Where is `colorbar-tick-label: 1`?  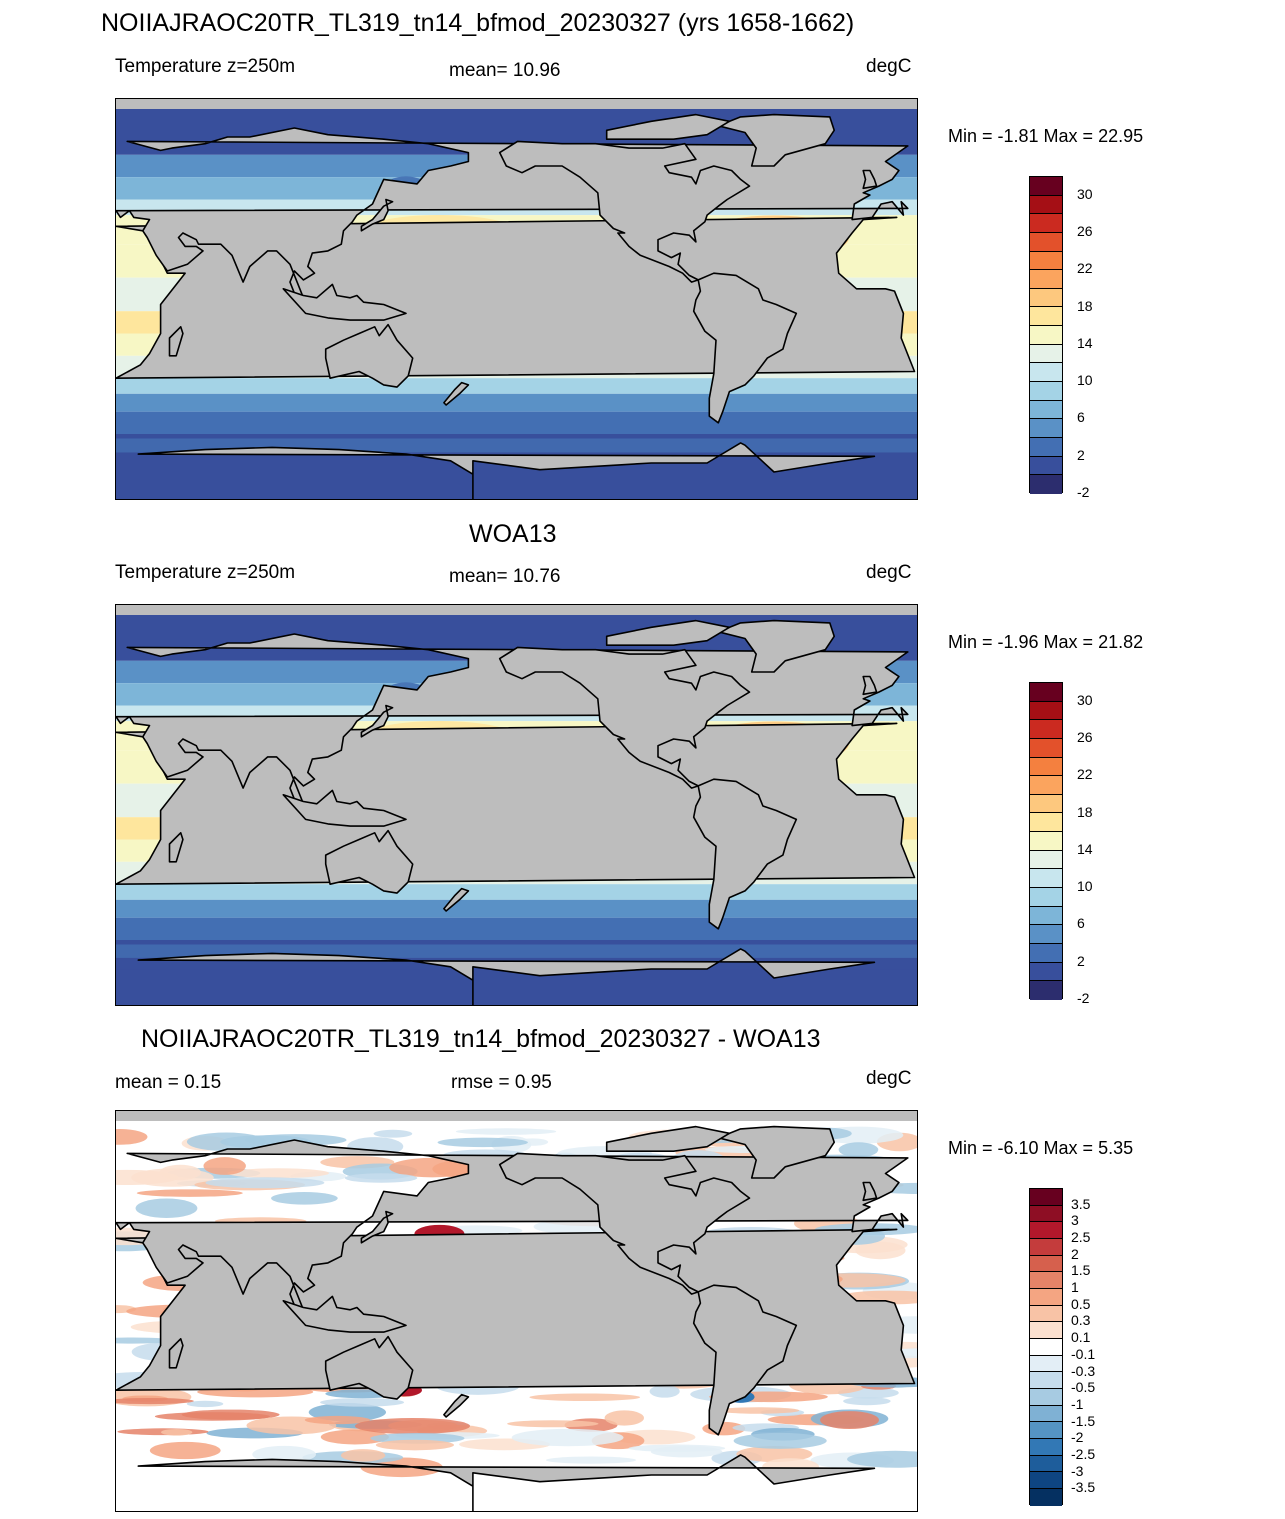 colorbar-tick-label: 1 is located at coordinates (1075, 1287).